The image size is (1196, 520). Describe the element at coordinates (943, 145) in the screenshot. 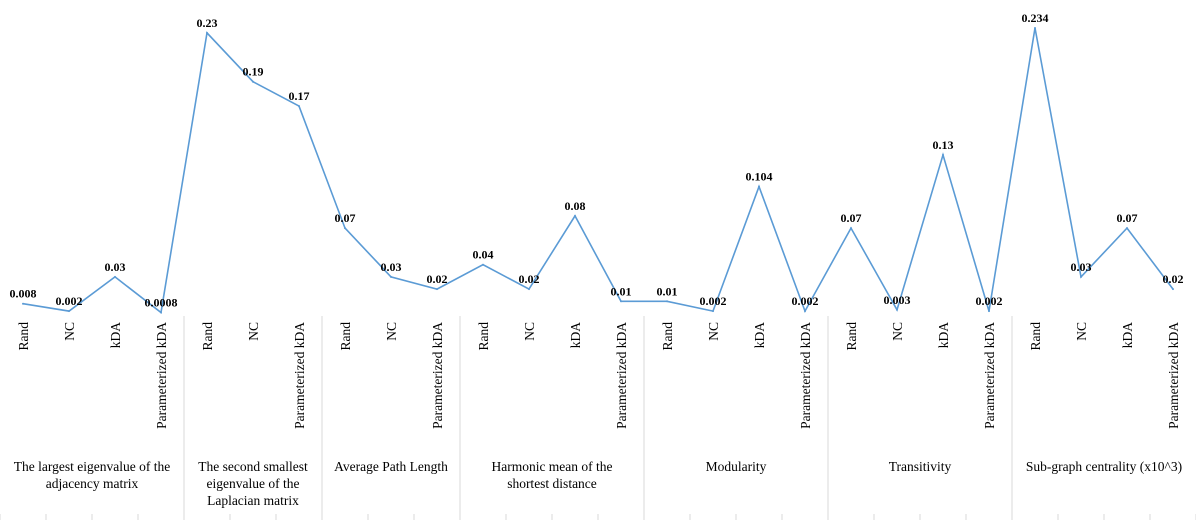

I see `data-label: 0.13` at that location.